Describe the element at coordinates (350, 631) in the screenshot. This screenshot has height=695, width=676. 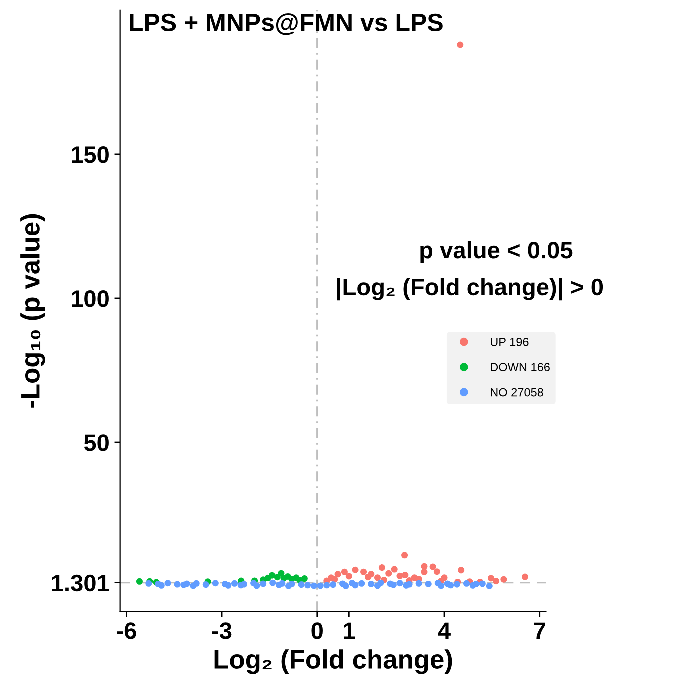
I see `x-tick-label: 1` at that location.